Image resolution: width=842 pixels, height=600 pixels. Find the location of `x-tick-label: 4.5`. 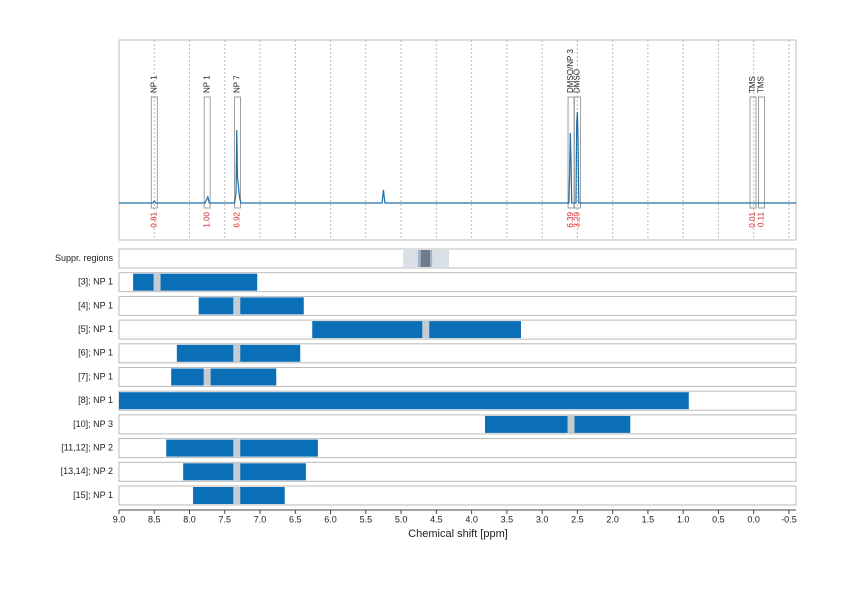

x-tick-label: 4.5 is located at coordinates (436, 519).